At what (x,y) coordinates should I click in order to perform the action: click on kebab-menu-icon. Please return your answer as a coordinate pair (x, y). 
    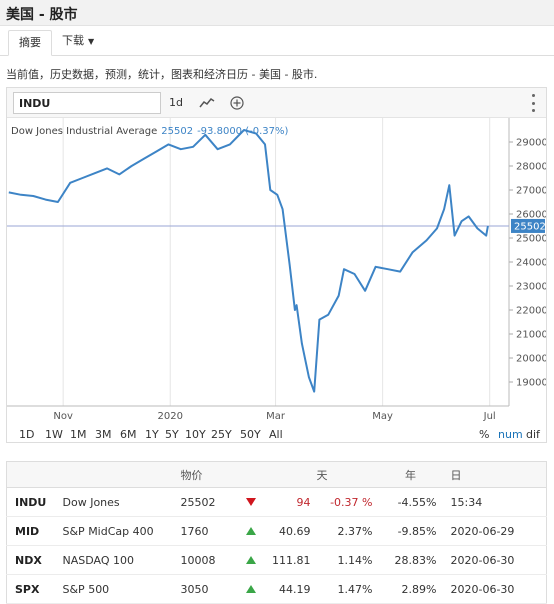
    Looking at the image, I should click on (533, 103).